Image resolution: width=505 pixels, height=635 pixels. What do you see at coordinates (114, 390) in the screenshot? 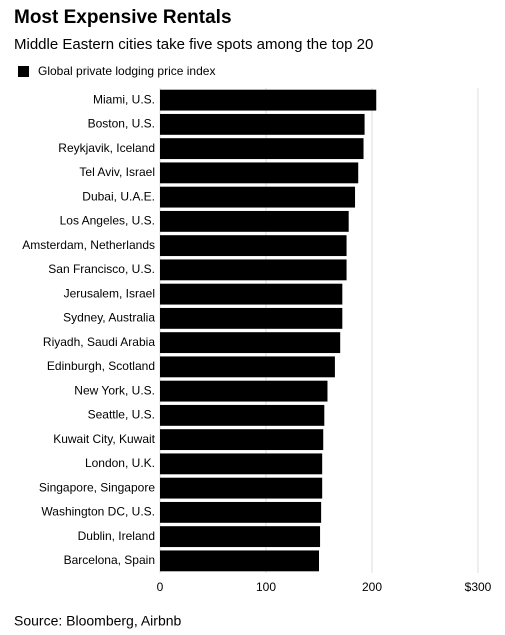
I see `y-tick-label: New York, U.S.` at bounding box center [114, 390].